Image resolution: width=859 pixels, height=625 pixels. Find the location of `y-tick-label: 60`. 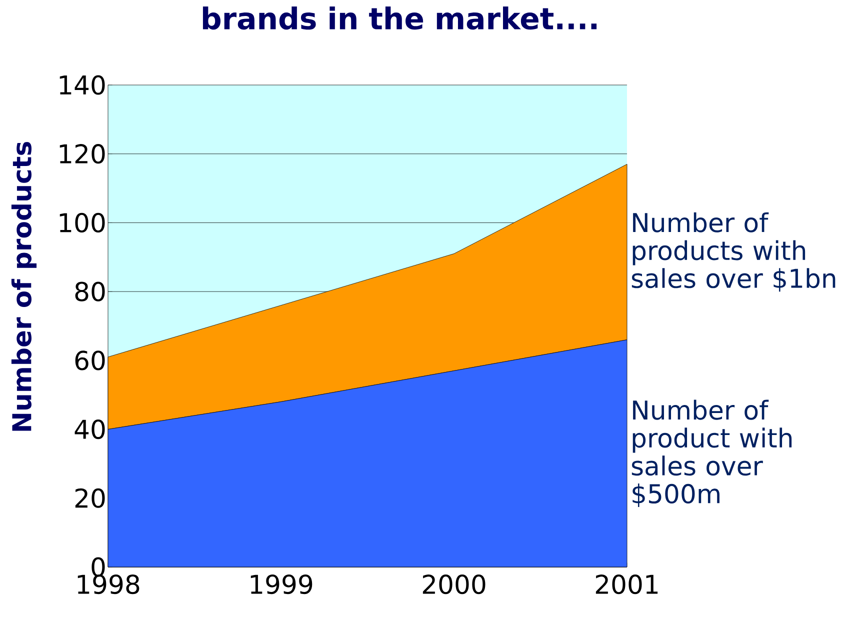

y-tick-label: 60 is located at coordinates (90, 360).